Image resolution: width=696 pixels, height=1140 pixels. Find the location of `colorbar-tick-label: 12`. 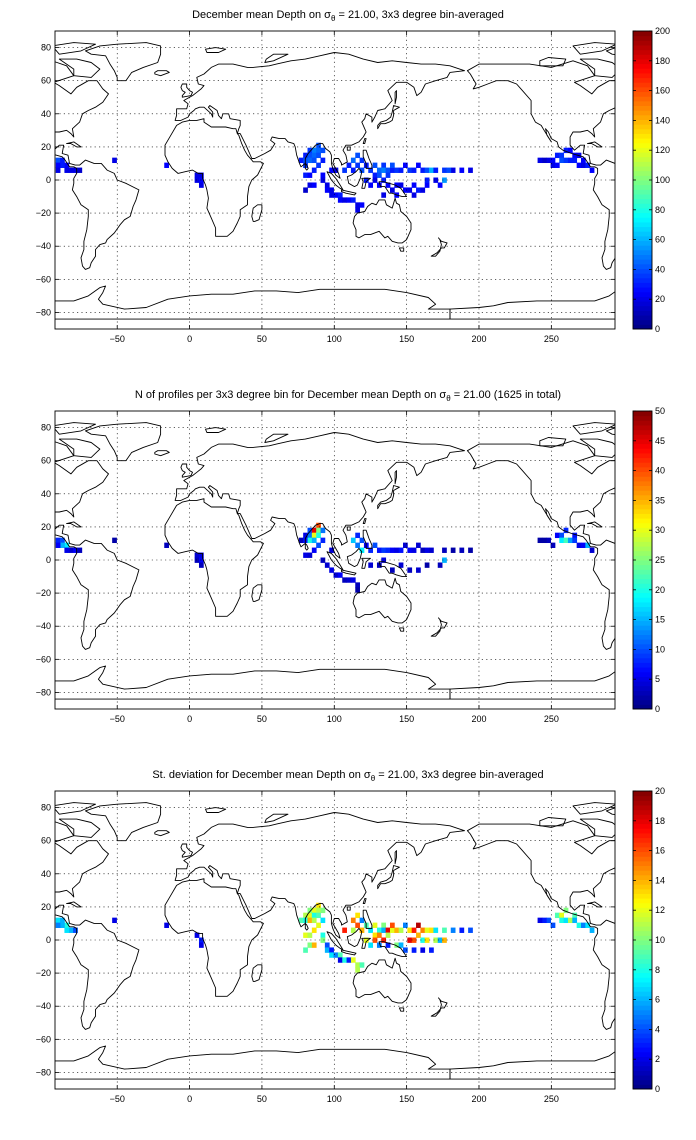

colorbar-tick-label: 12 is located at coordinates (660, 910).